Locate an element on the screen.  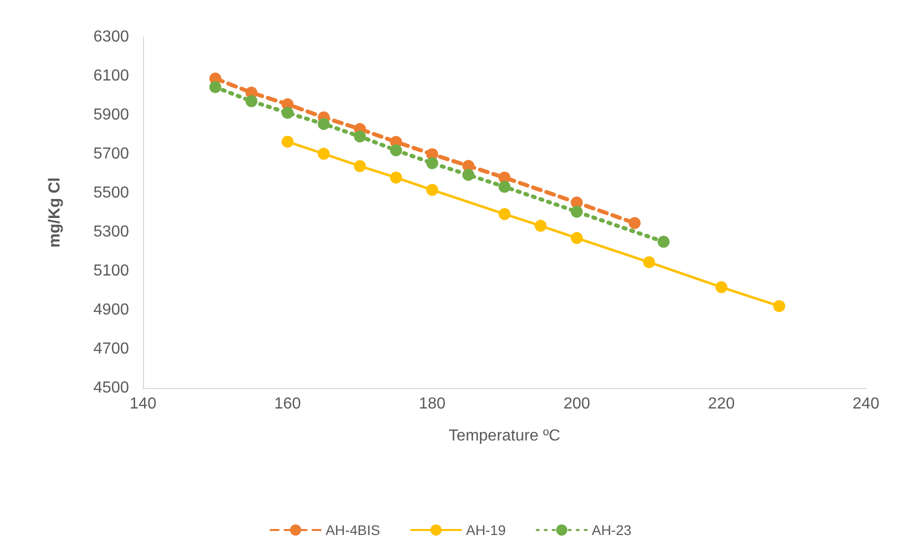
y-tick-label: 5900 is located at coordinates (111, 115).